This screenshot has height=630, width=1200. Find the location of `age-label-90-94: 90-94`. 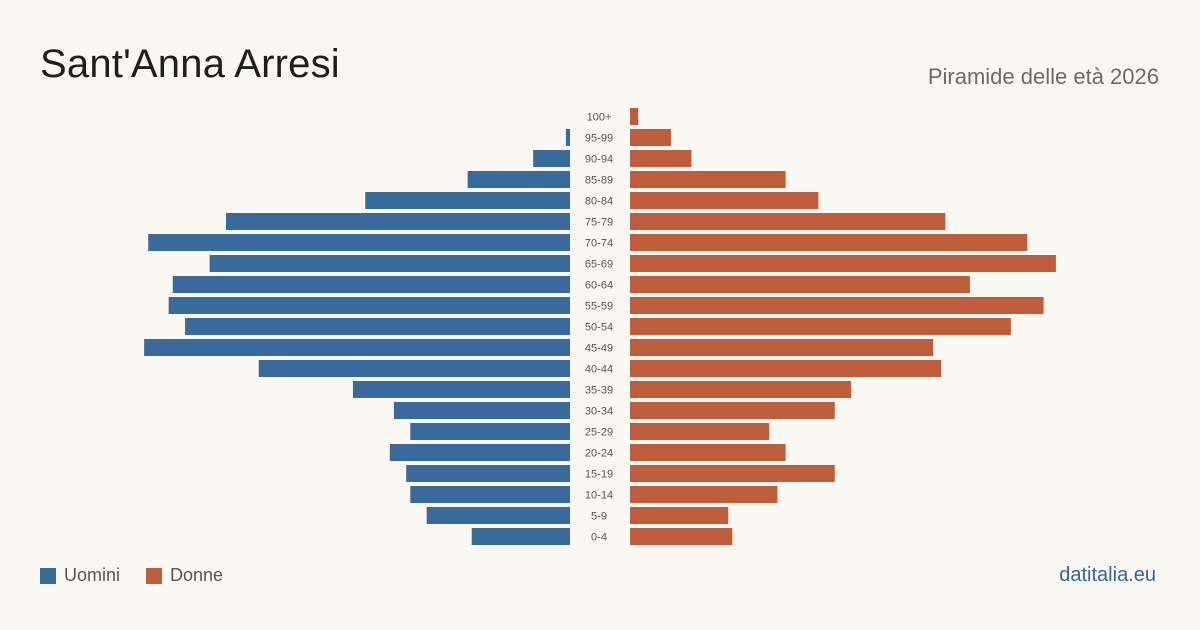

age-label-90-94: 90-94 is located at coordinates (599, 160).